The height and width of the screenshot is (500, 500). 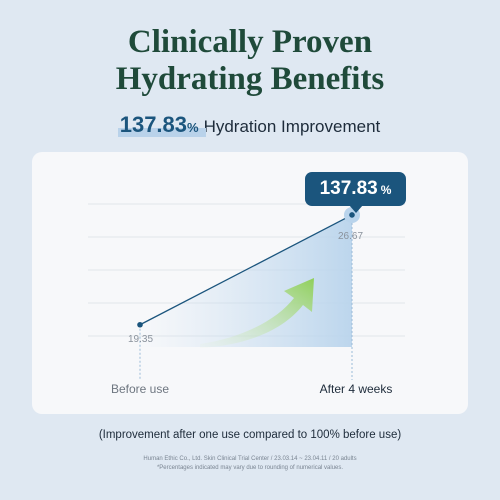 I want to click on data-label-after: 26.67, so click(x=350, y=236).